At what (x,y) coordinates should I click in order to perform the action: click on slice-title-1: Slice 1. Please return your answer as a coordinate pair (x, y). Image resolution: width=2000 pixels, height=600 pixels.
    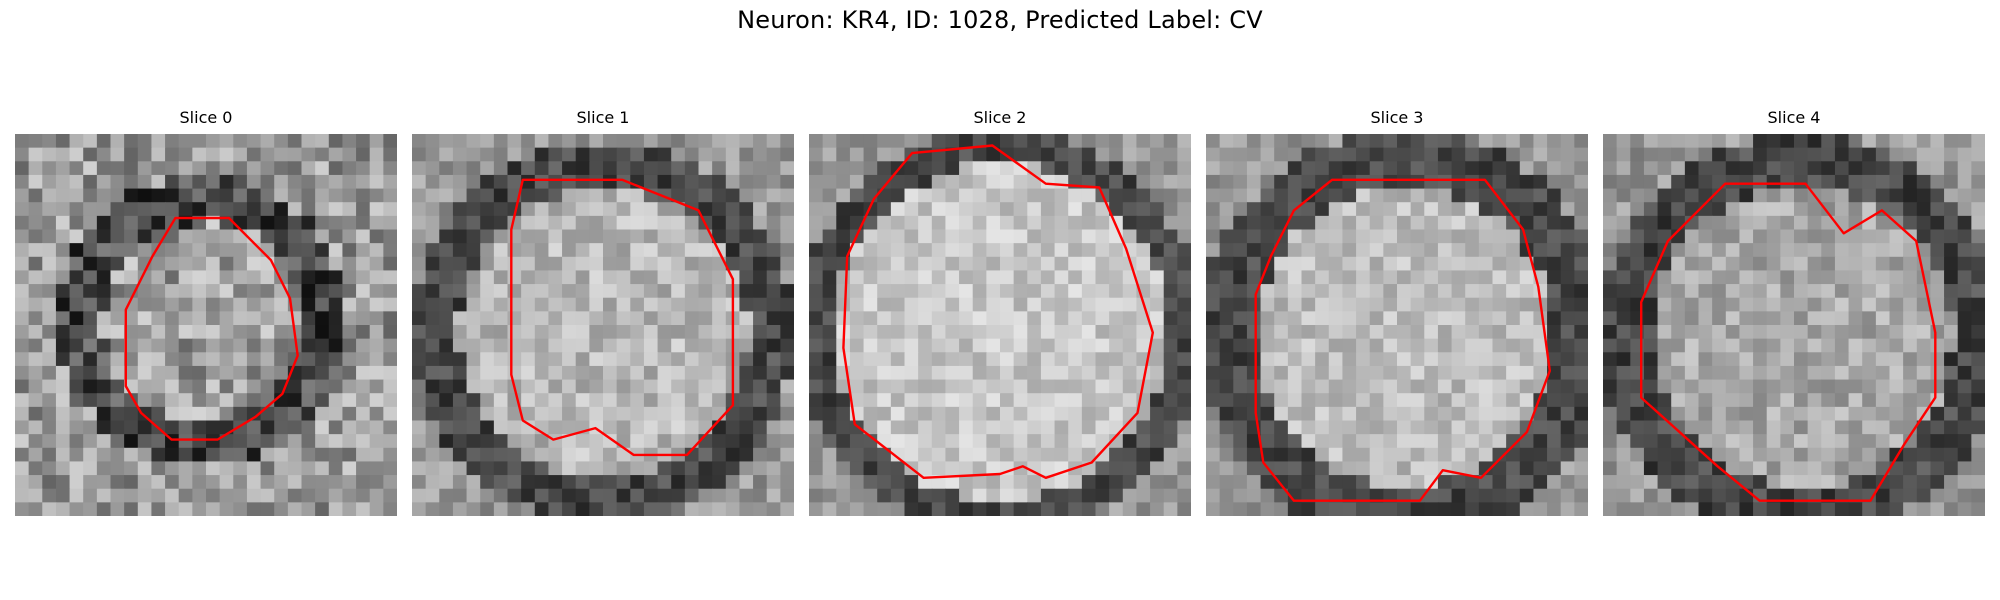
    Looking at the image, I should click on (603, 117).